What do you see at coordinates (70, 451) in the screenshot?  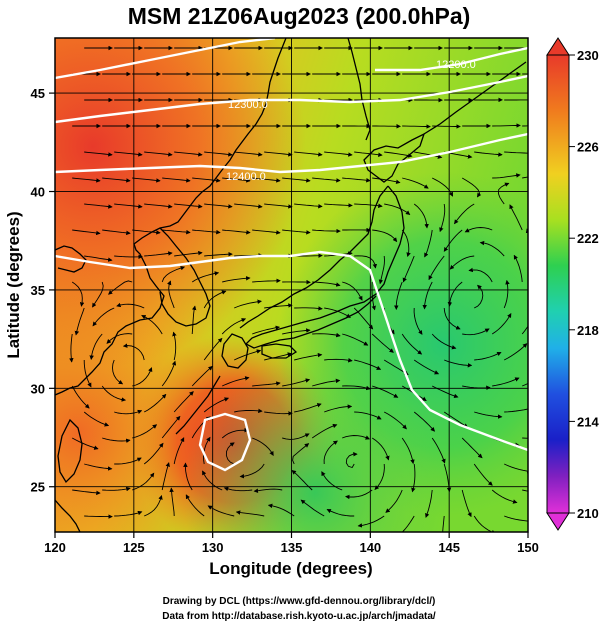 I see `coastline-taiwan` at bounding box center [70, 451].